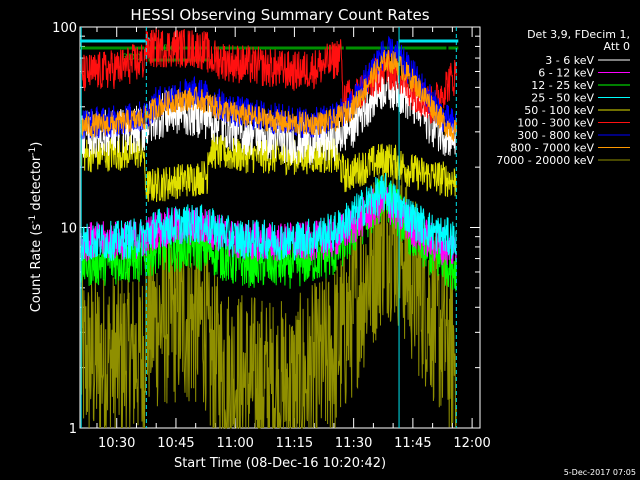 This screenshot has width=640, height=480. What do you see at coordinates (279, 15) in the screenshot?
I see `chart-title: HESSI Observing Summary Count Rates` at bounding box center [279, 15].